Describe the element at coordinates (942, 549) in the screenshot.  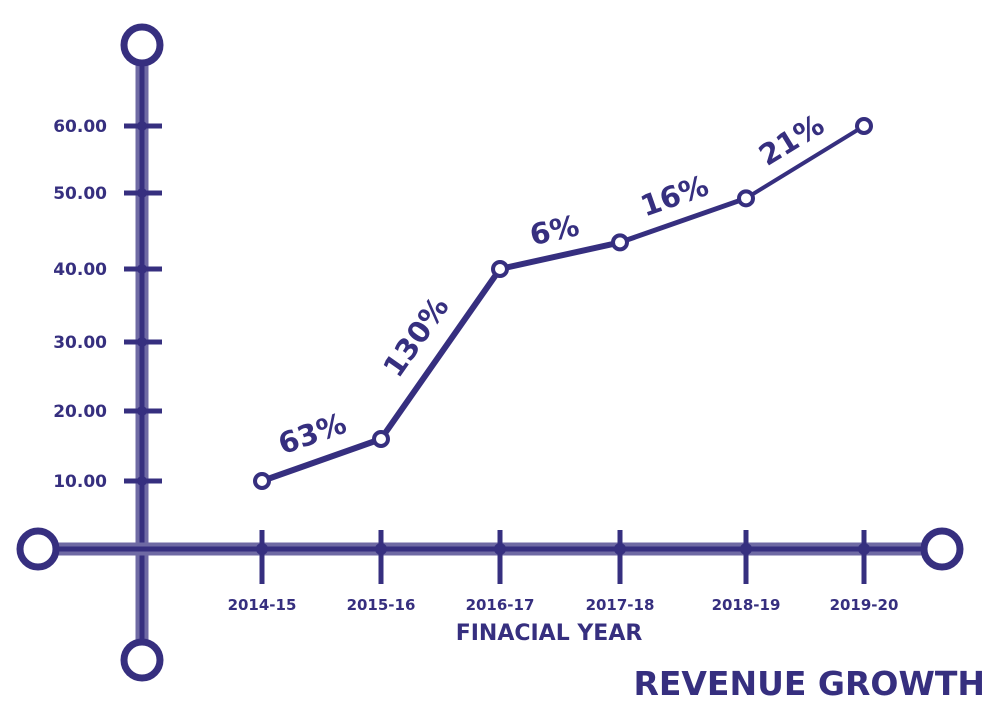
I see `x-axis-right-cap` at that location.